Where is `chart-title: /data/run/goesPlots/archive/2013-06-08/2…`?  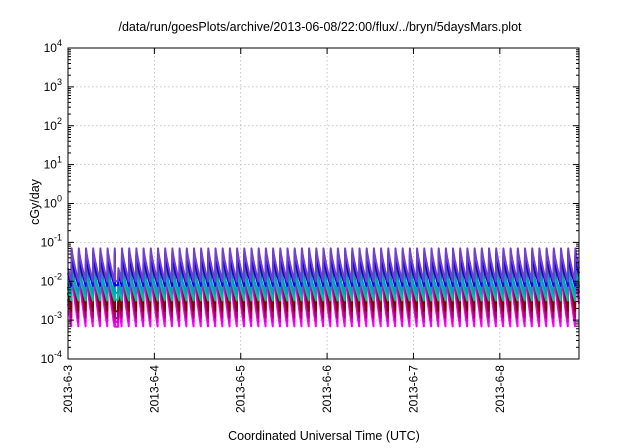
chart-title: /data/run/goesPlots/archive/2013-06-08/2… is located at coordinates (320, 27).